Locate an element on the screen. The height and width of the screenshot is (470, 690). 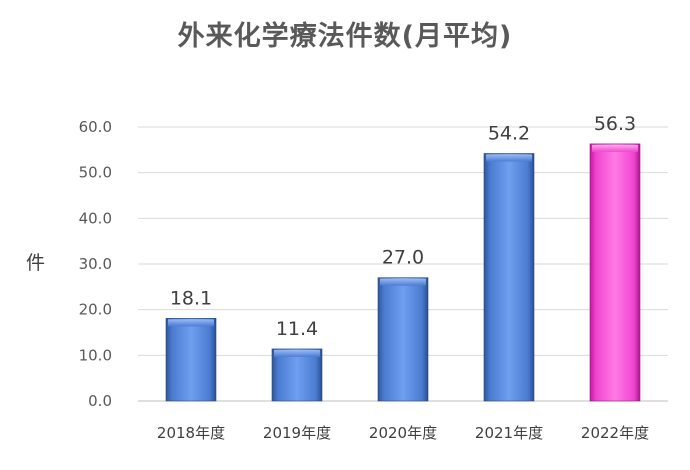
chart-title: 外来化学療法件数(月平均) is located at coordinates (345, 36).